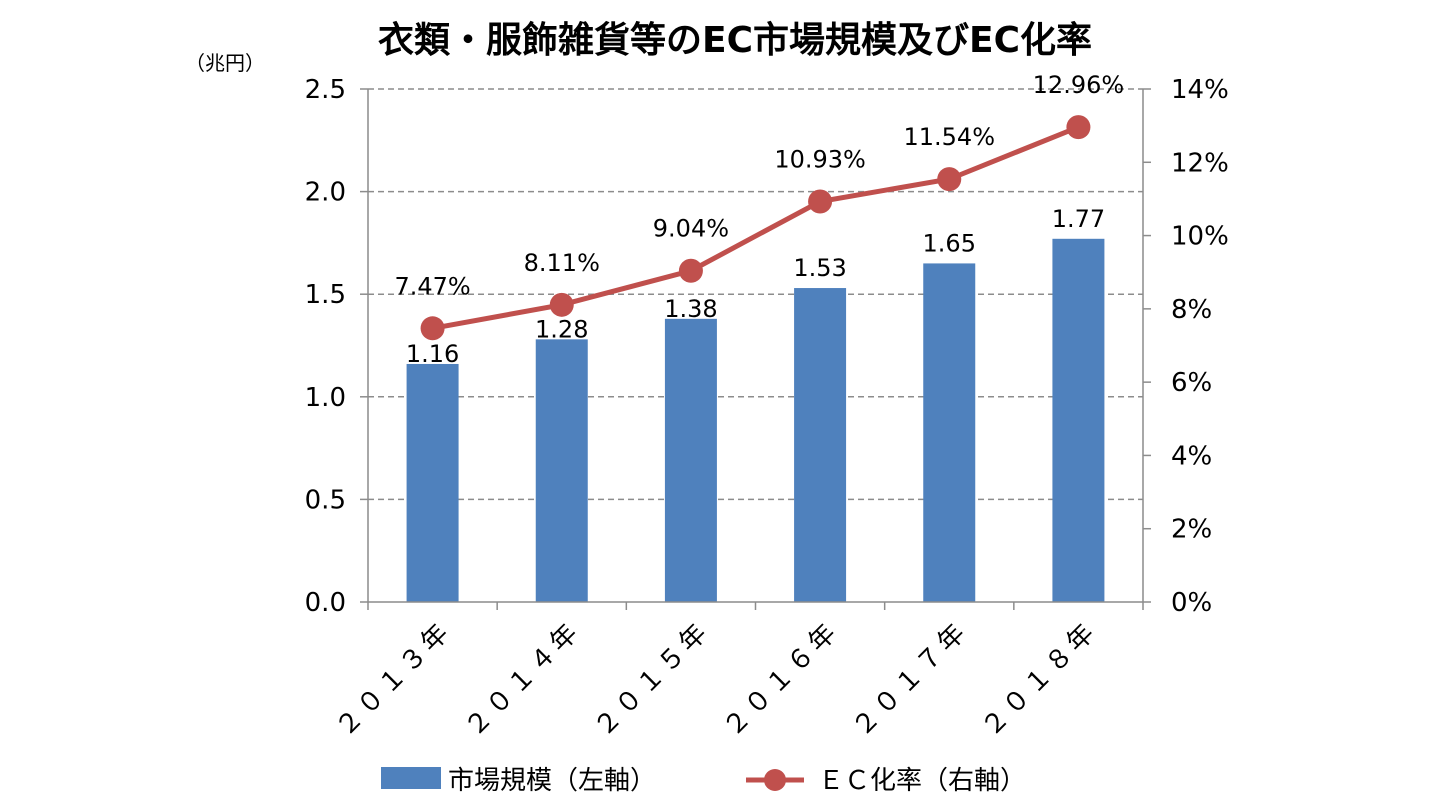  I want to click on ec-rate-line, so click(756, 227).